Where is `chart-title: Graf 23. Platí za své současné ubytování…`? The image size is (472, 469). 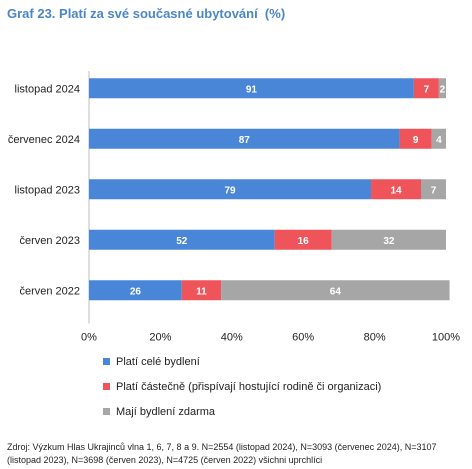 chart-title: Graf 23. Platí za své současné ubytování… is located at coordinates (146, 13).